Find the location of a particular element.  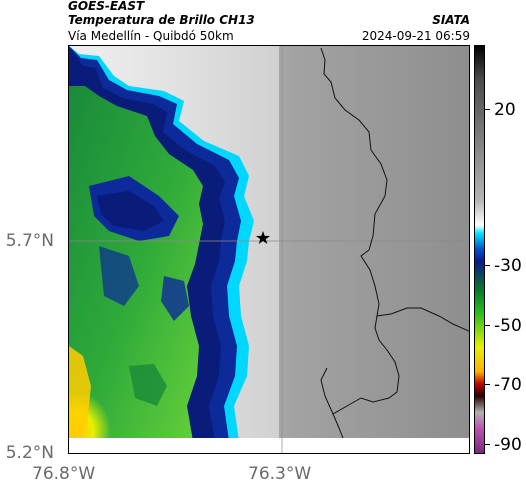

colorbar-label: -50 is located at coordinates (508, 326).